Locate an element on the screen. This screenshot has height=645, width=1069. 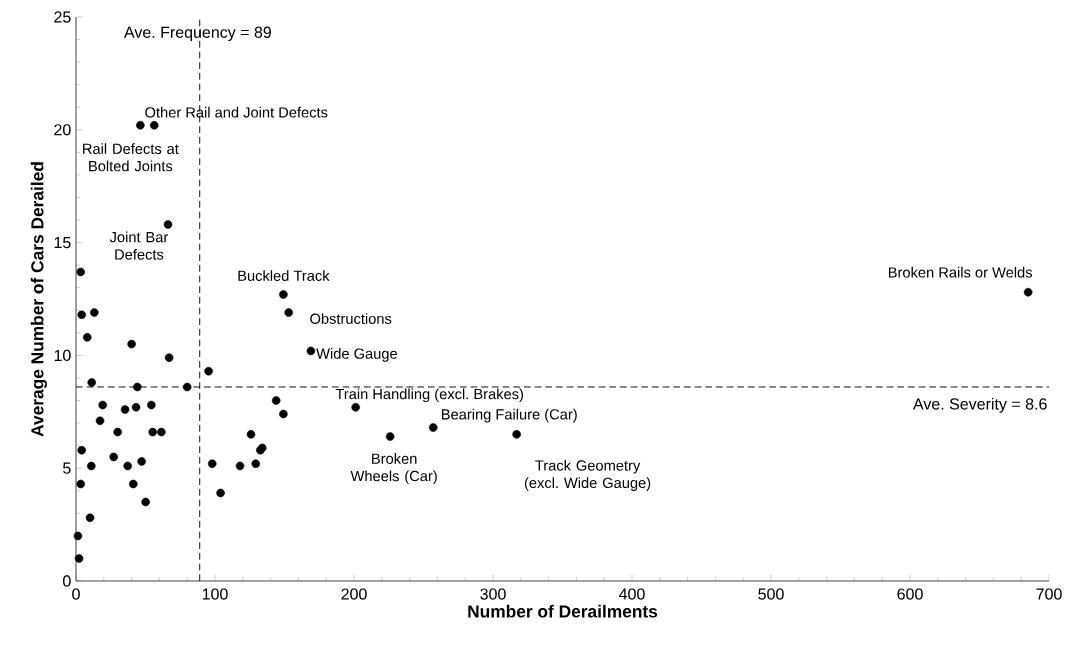
annotation: Joint Bar Defects is located at coordinates (139, 245).